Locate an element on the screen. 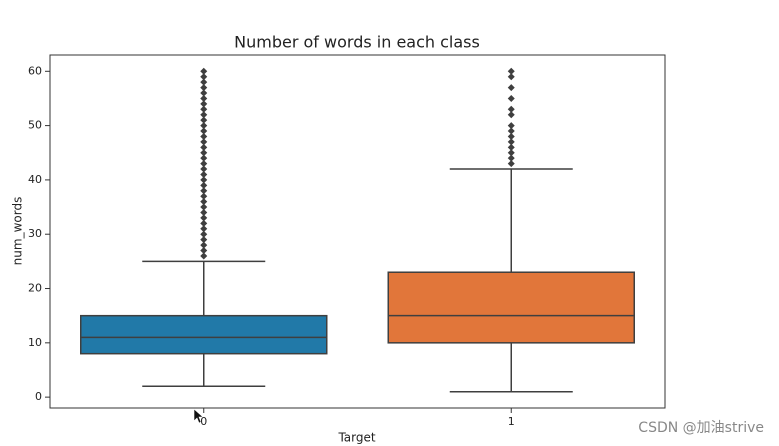  watermark: CSDN @加油strive is located at coordinates (701, 428).